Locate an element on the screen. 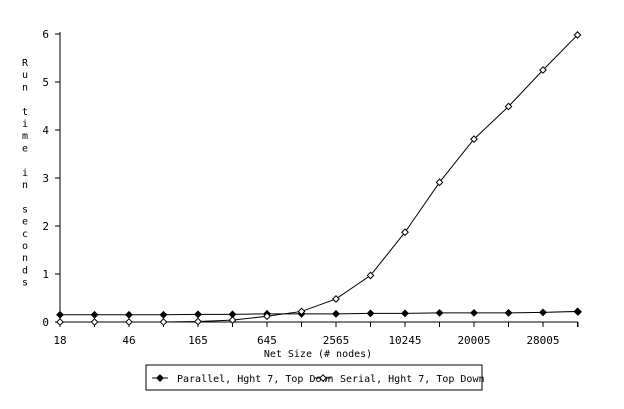 This screenshot has width=624, height=409. legend-box is located at coordinates (314, 377).